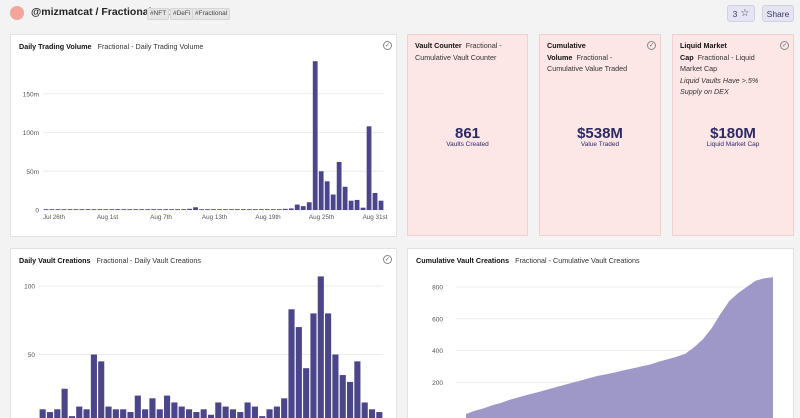 The height and width of the screenshot is (418, 800). What do you see at coordinates (55, 46) in the screenshot?
I see `panel-name: Daily Trading Volume` at bounding box center [55, 46].